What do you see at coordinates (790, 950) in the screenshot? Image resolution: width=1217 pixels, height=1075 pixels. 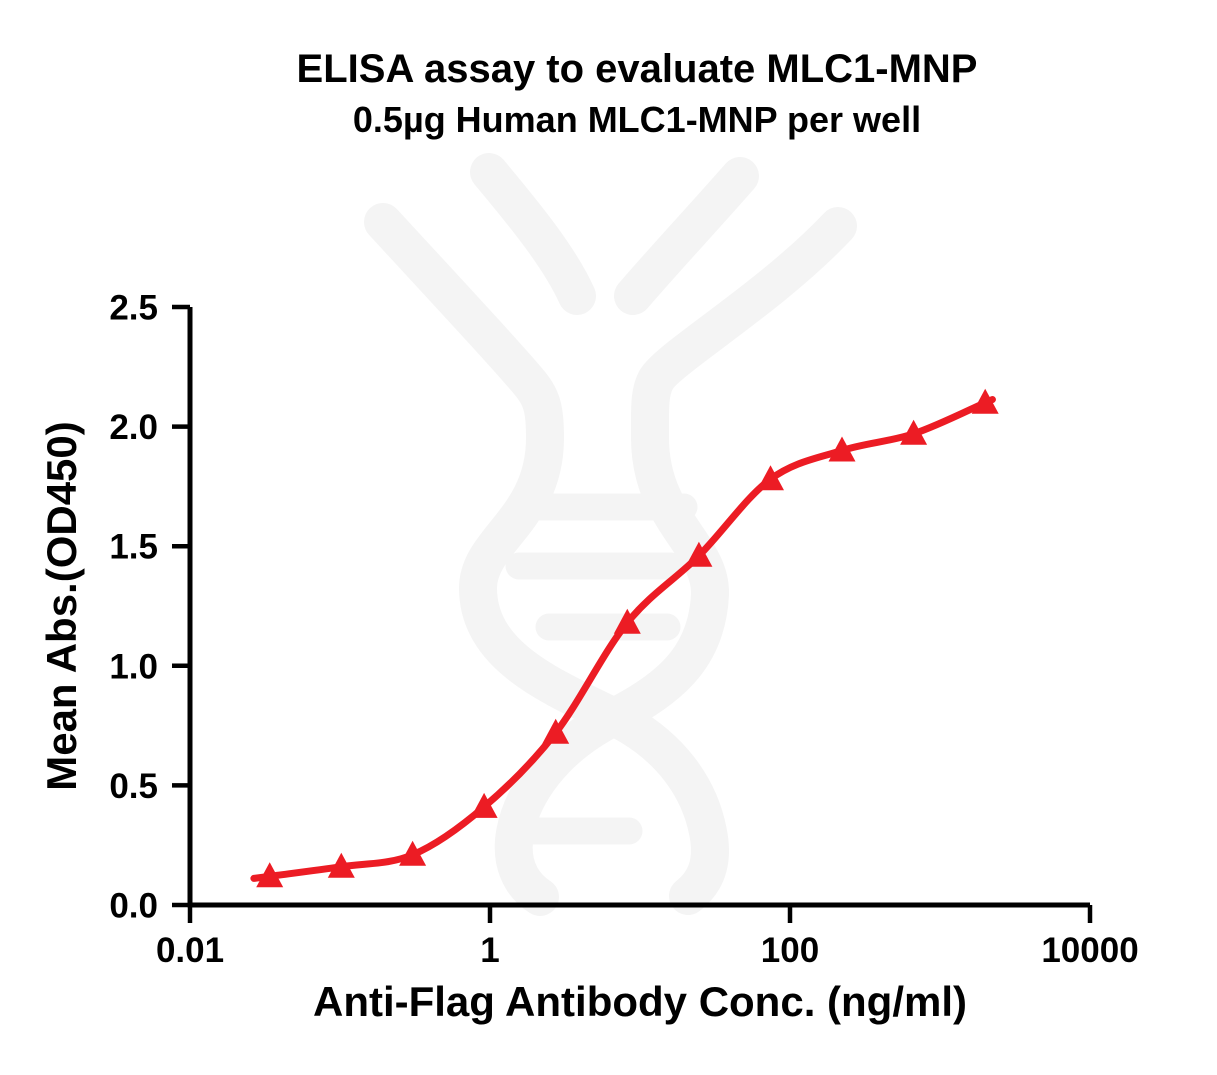 I see `x-tick-label: 100` at bounding box center [790, 950].